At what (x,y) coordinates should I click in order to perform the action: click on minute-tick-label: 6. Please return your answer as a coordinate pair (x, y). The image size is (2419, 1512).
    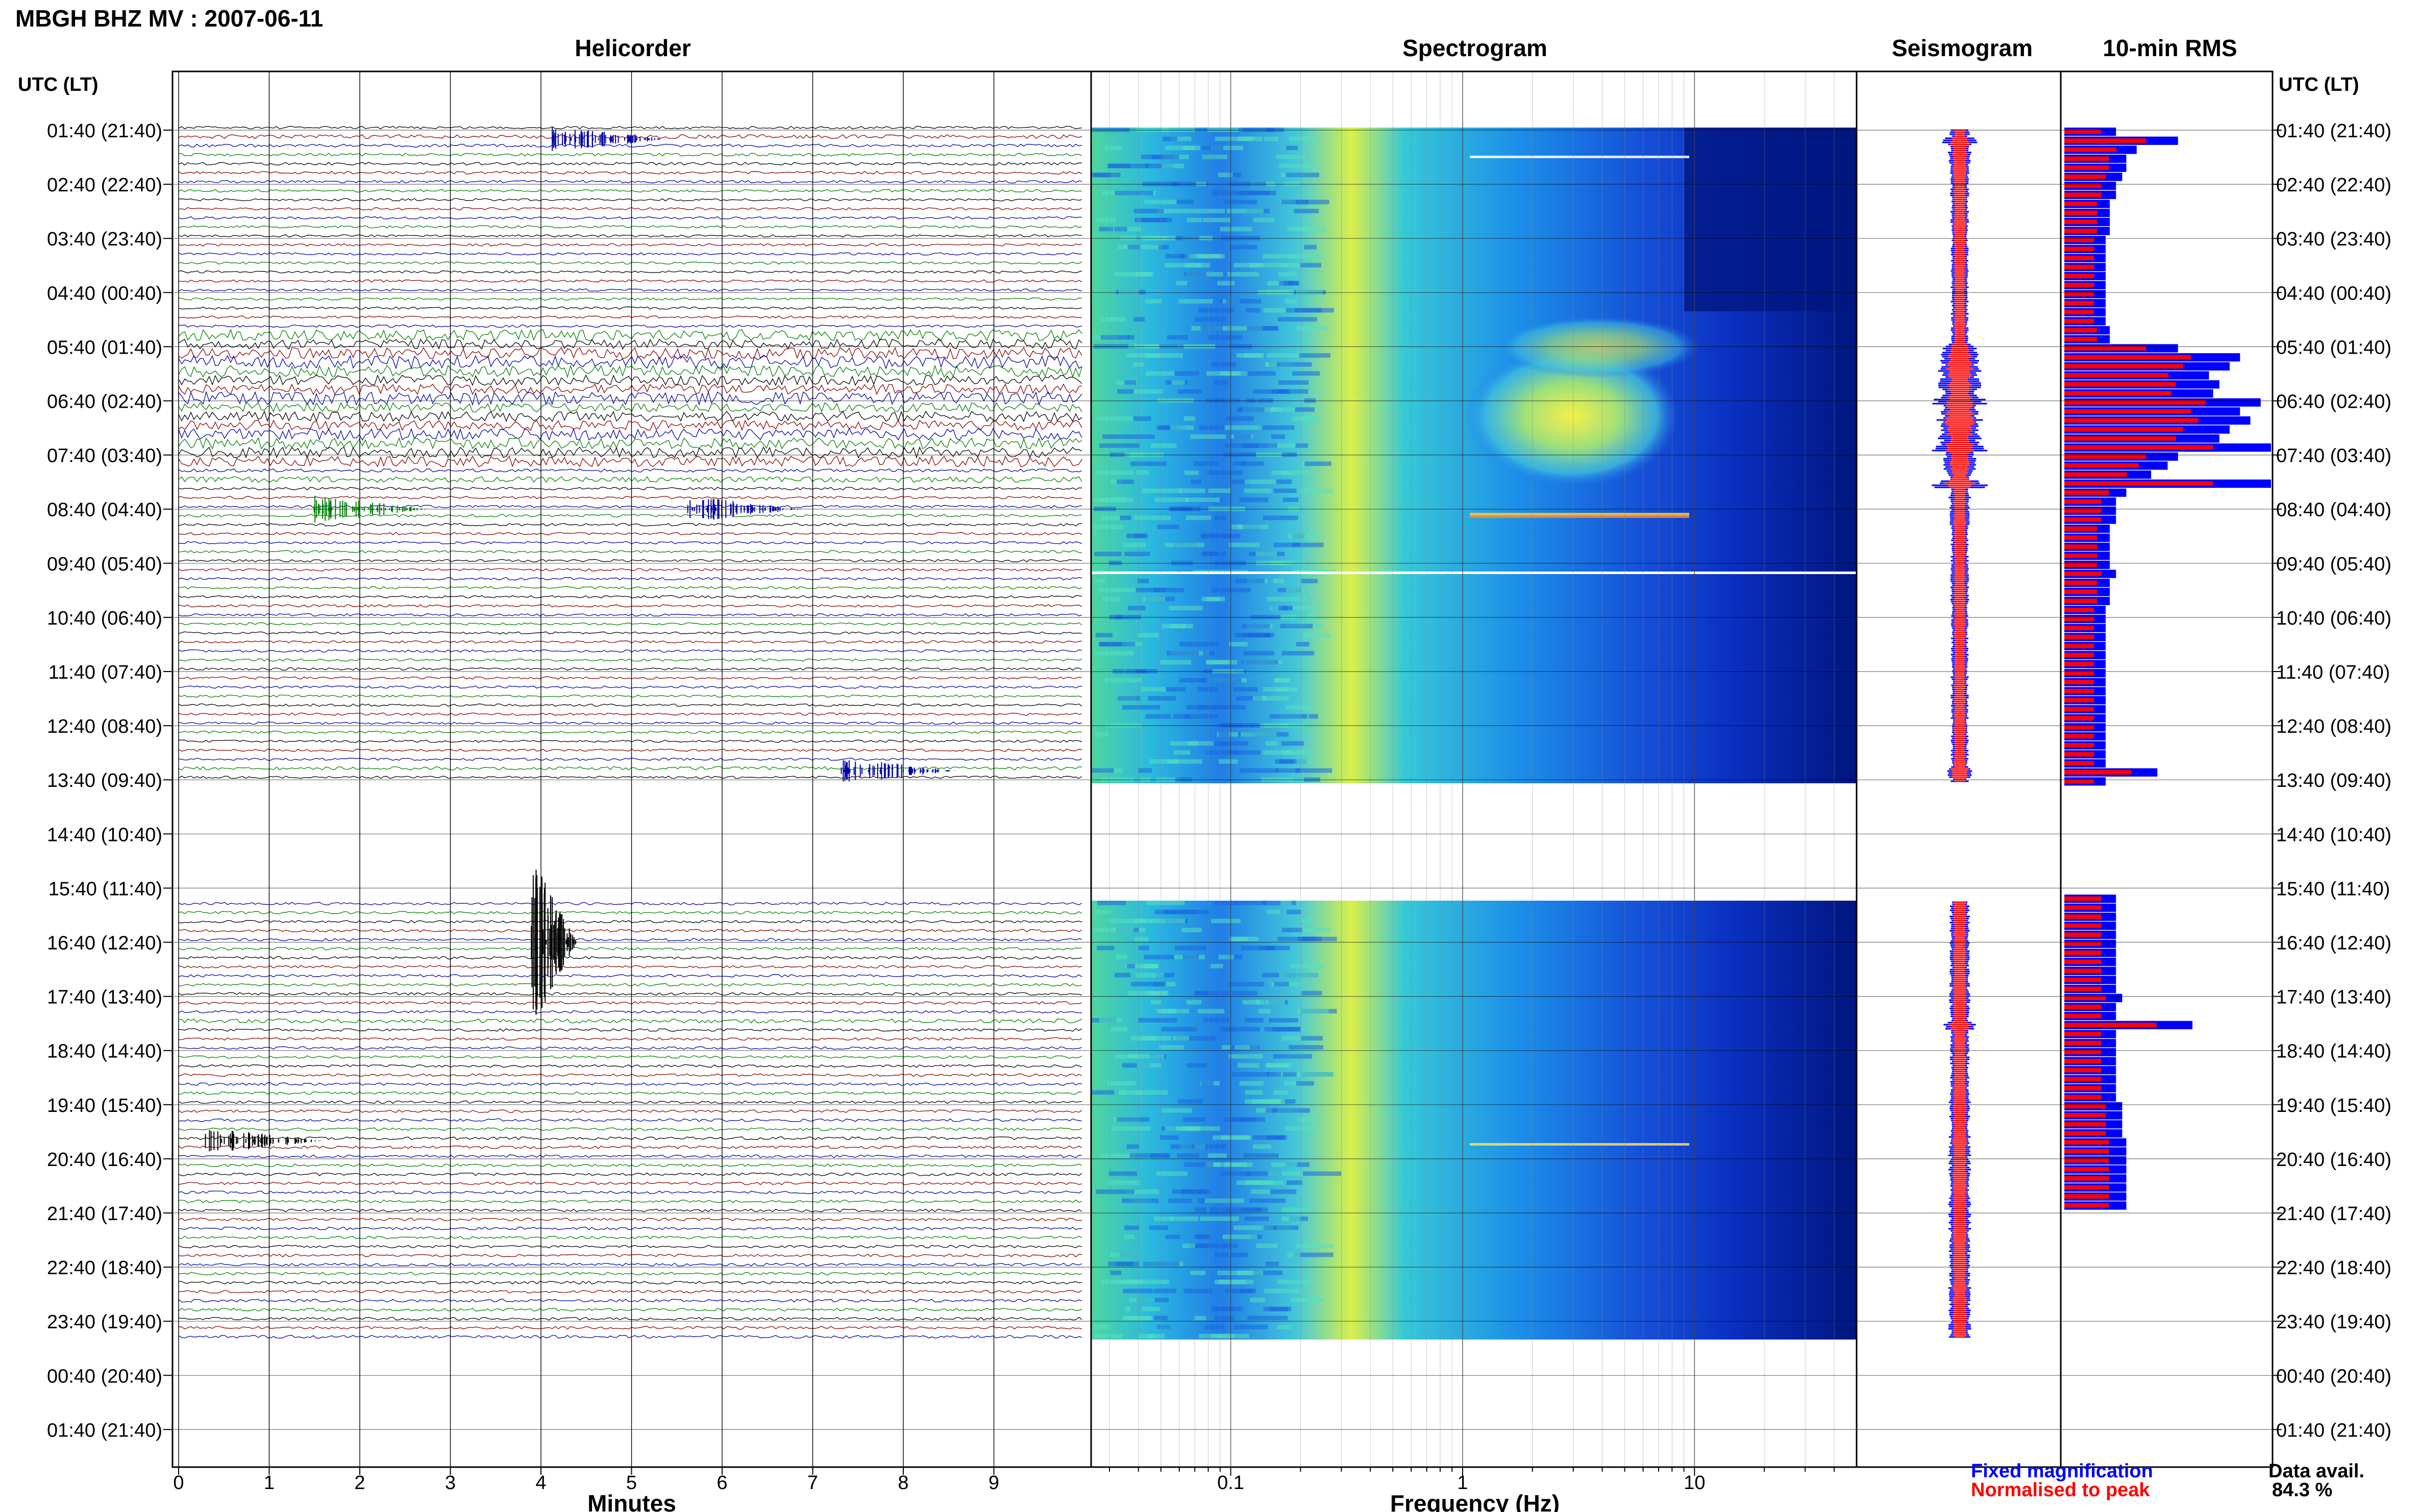
    Looking at the image, I should click on (722, 1483).